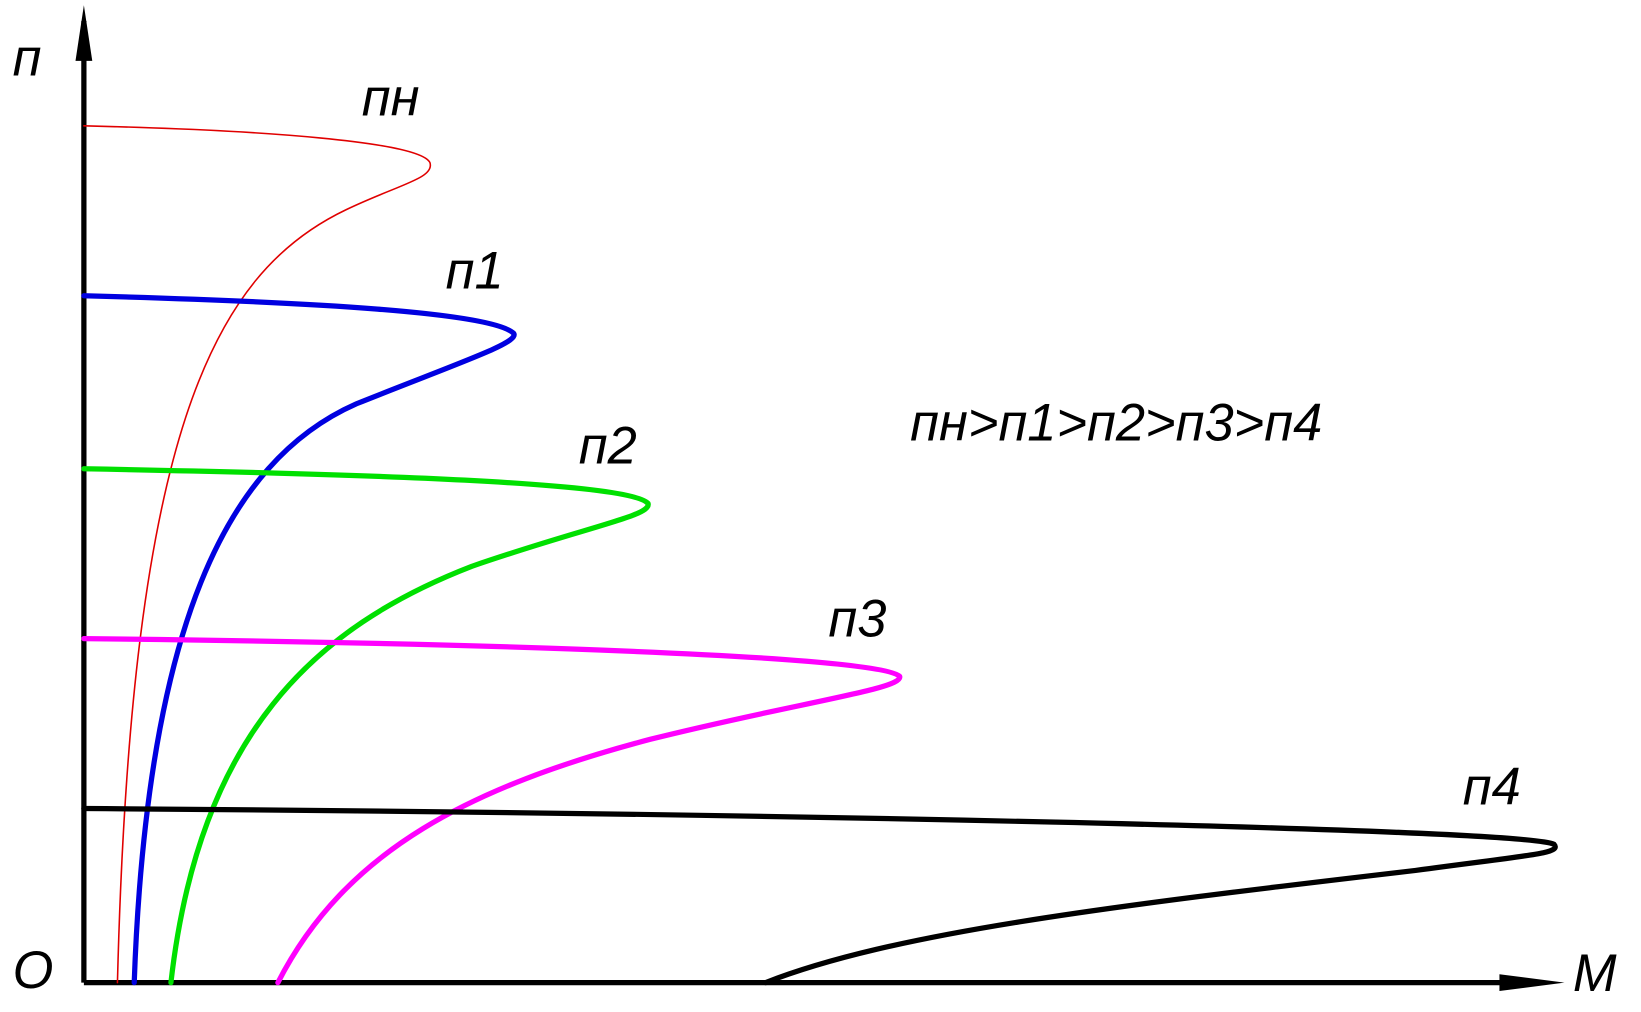 This screenshot has height=1012, width=1641. What do you see at coordinates (1116, 423) in the screenshot?
I see `relation-text: пн>п1>п2>п3>п4` at bounding box center [1116, 423].